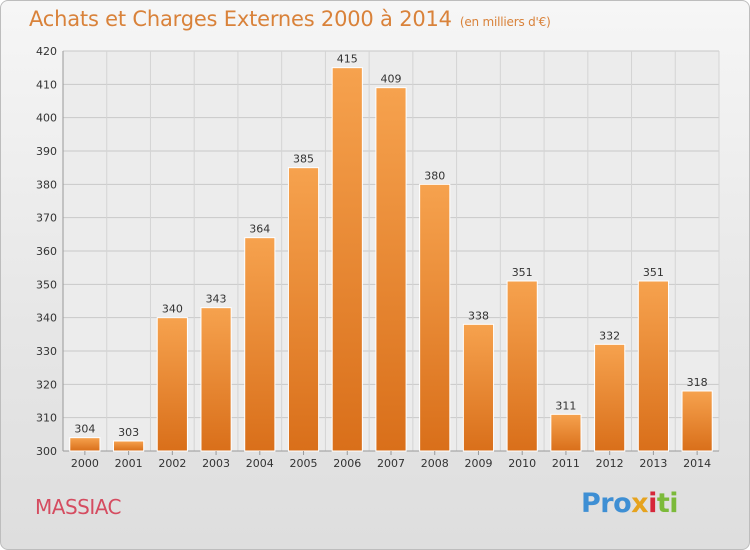 This screenshot has width=750, height=550. Describe the element at coordinates (391, 463) in the screenshot. I see `x-tick-label: 2007` at that location.